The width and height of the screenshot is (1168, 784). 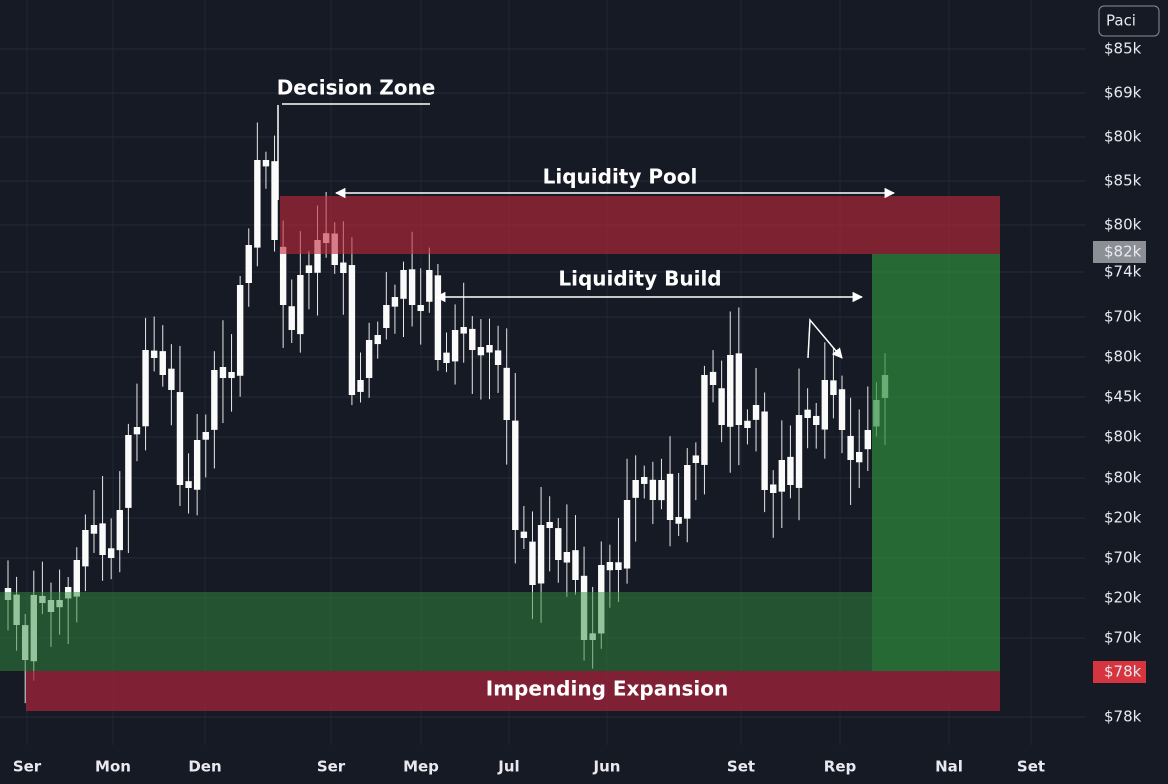 What do you see at coordinates (1121, 21) in the screenshot?
I see `button-label: Paci` at bounding box center [1121, 21].